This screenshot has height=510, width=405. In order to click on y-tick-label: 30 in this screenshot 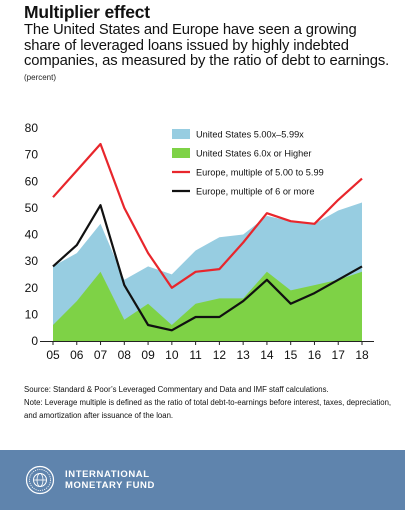, I will do `click(32, 261)`.